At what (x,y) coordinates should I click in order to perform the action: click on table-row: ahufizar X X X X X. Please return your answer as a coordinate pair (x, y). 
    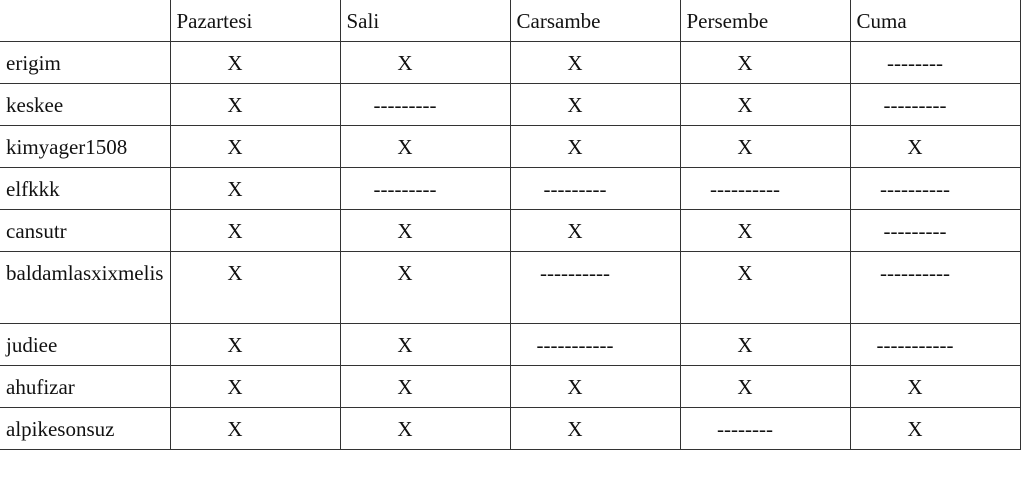
    Looking at the image, I should click on (510, 386).